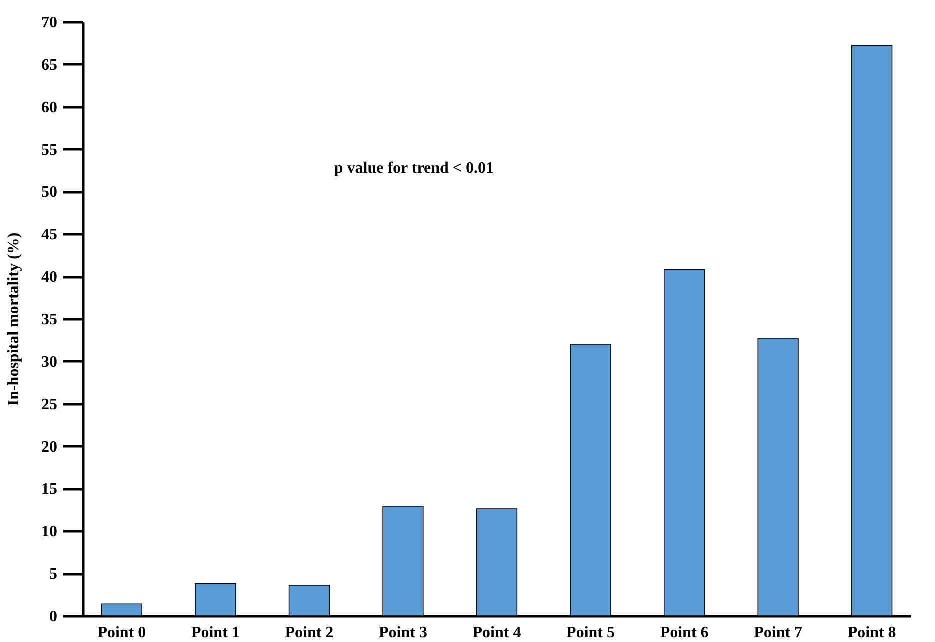 Image resolution: width=935 pixels, height=642 pixels. Describe the element at coordinates (684, 633) in the screenshot. I see `x-tick-label: Point 6` at that location.